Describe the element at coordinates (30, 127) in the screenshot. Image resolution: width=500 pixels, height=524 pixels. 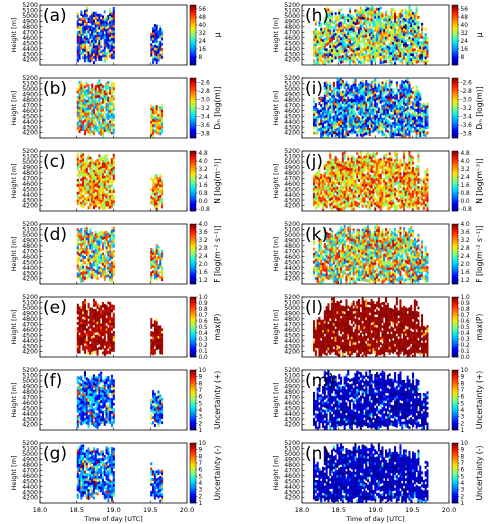
I see `y-tick-label: 4300` at that location.